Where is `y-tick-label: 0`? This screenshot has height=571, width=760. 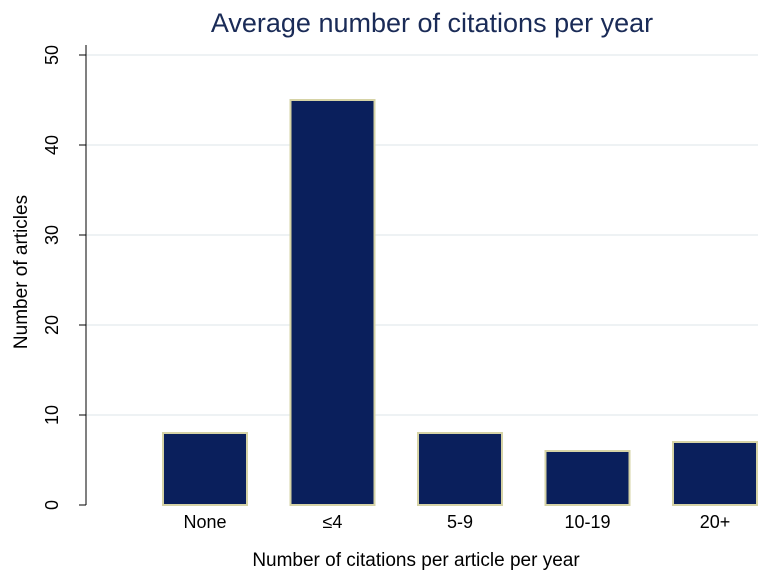
y-tick-label: 0 is located at coordinates (52, 505).